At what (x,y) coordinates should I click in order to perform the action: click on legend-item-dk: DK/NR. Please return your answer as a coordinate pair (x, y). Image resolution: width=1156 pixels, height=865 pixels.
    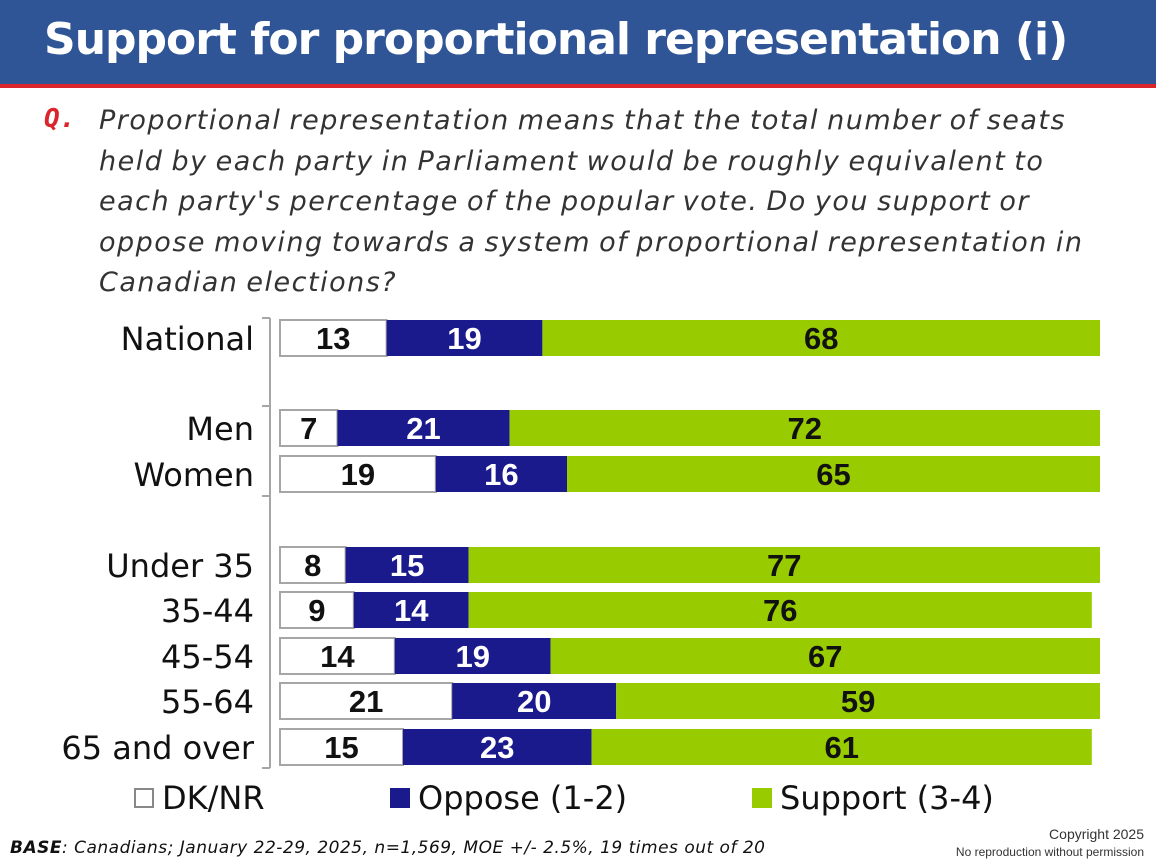
    Looking at the image, I should click on (199, 798).